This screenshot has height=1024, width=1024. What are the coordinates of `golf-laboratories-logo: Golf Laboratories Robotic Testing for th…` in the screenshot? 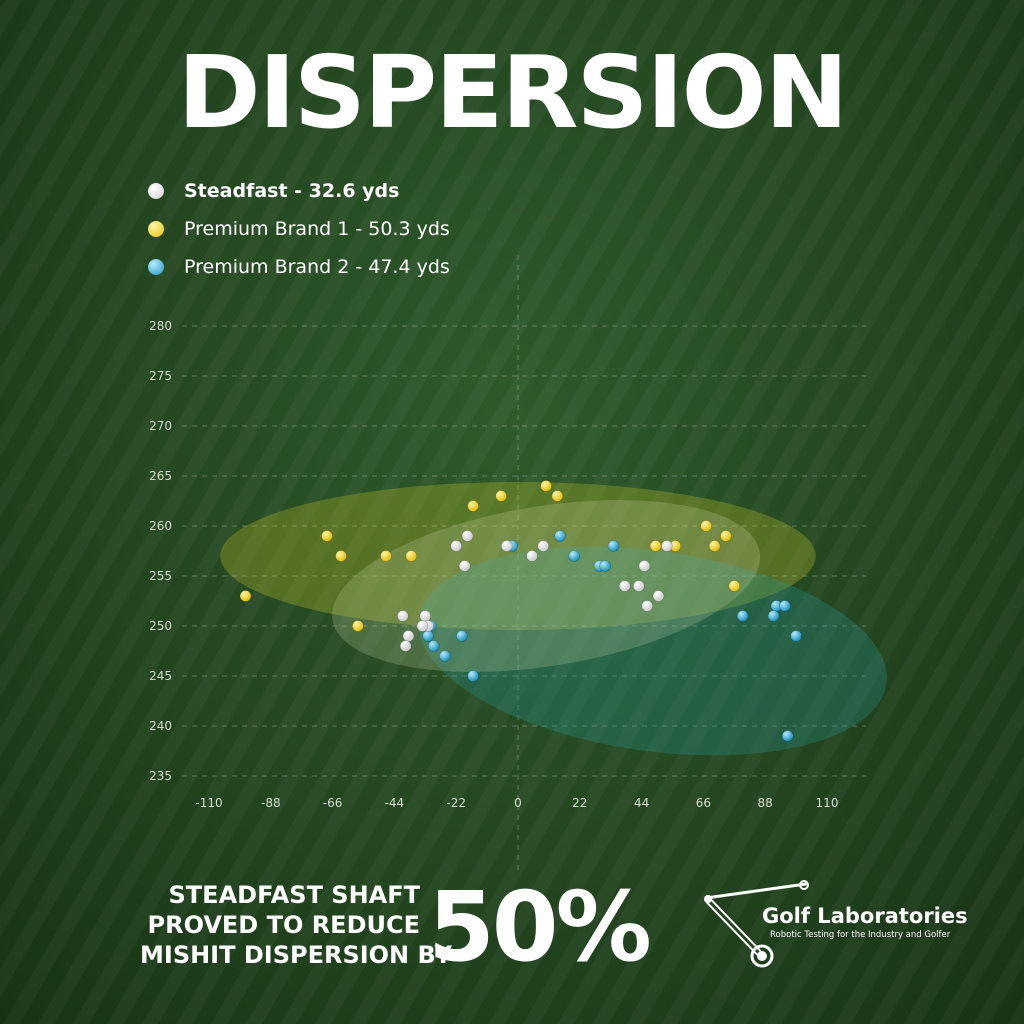 It's located at (835, 923).